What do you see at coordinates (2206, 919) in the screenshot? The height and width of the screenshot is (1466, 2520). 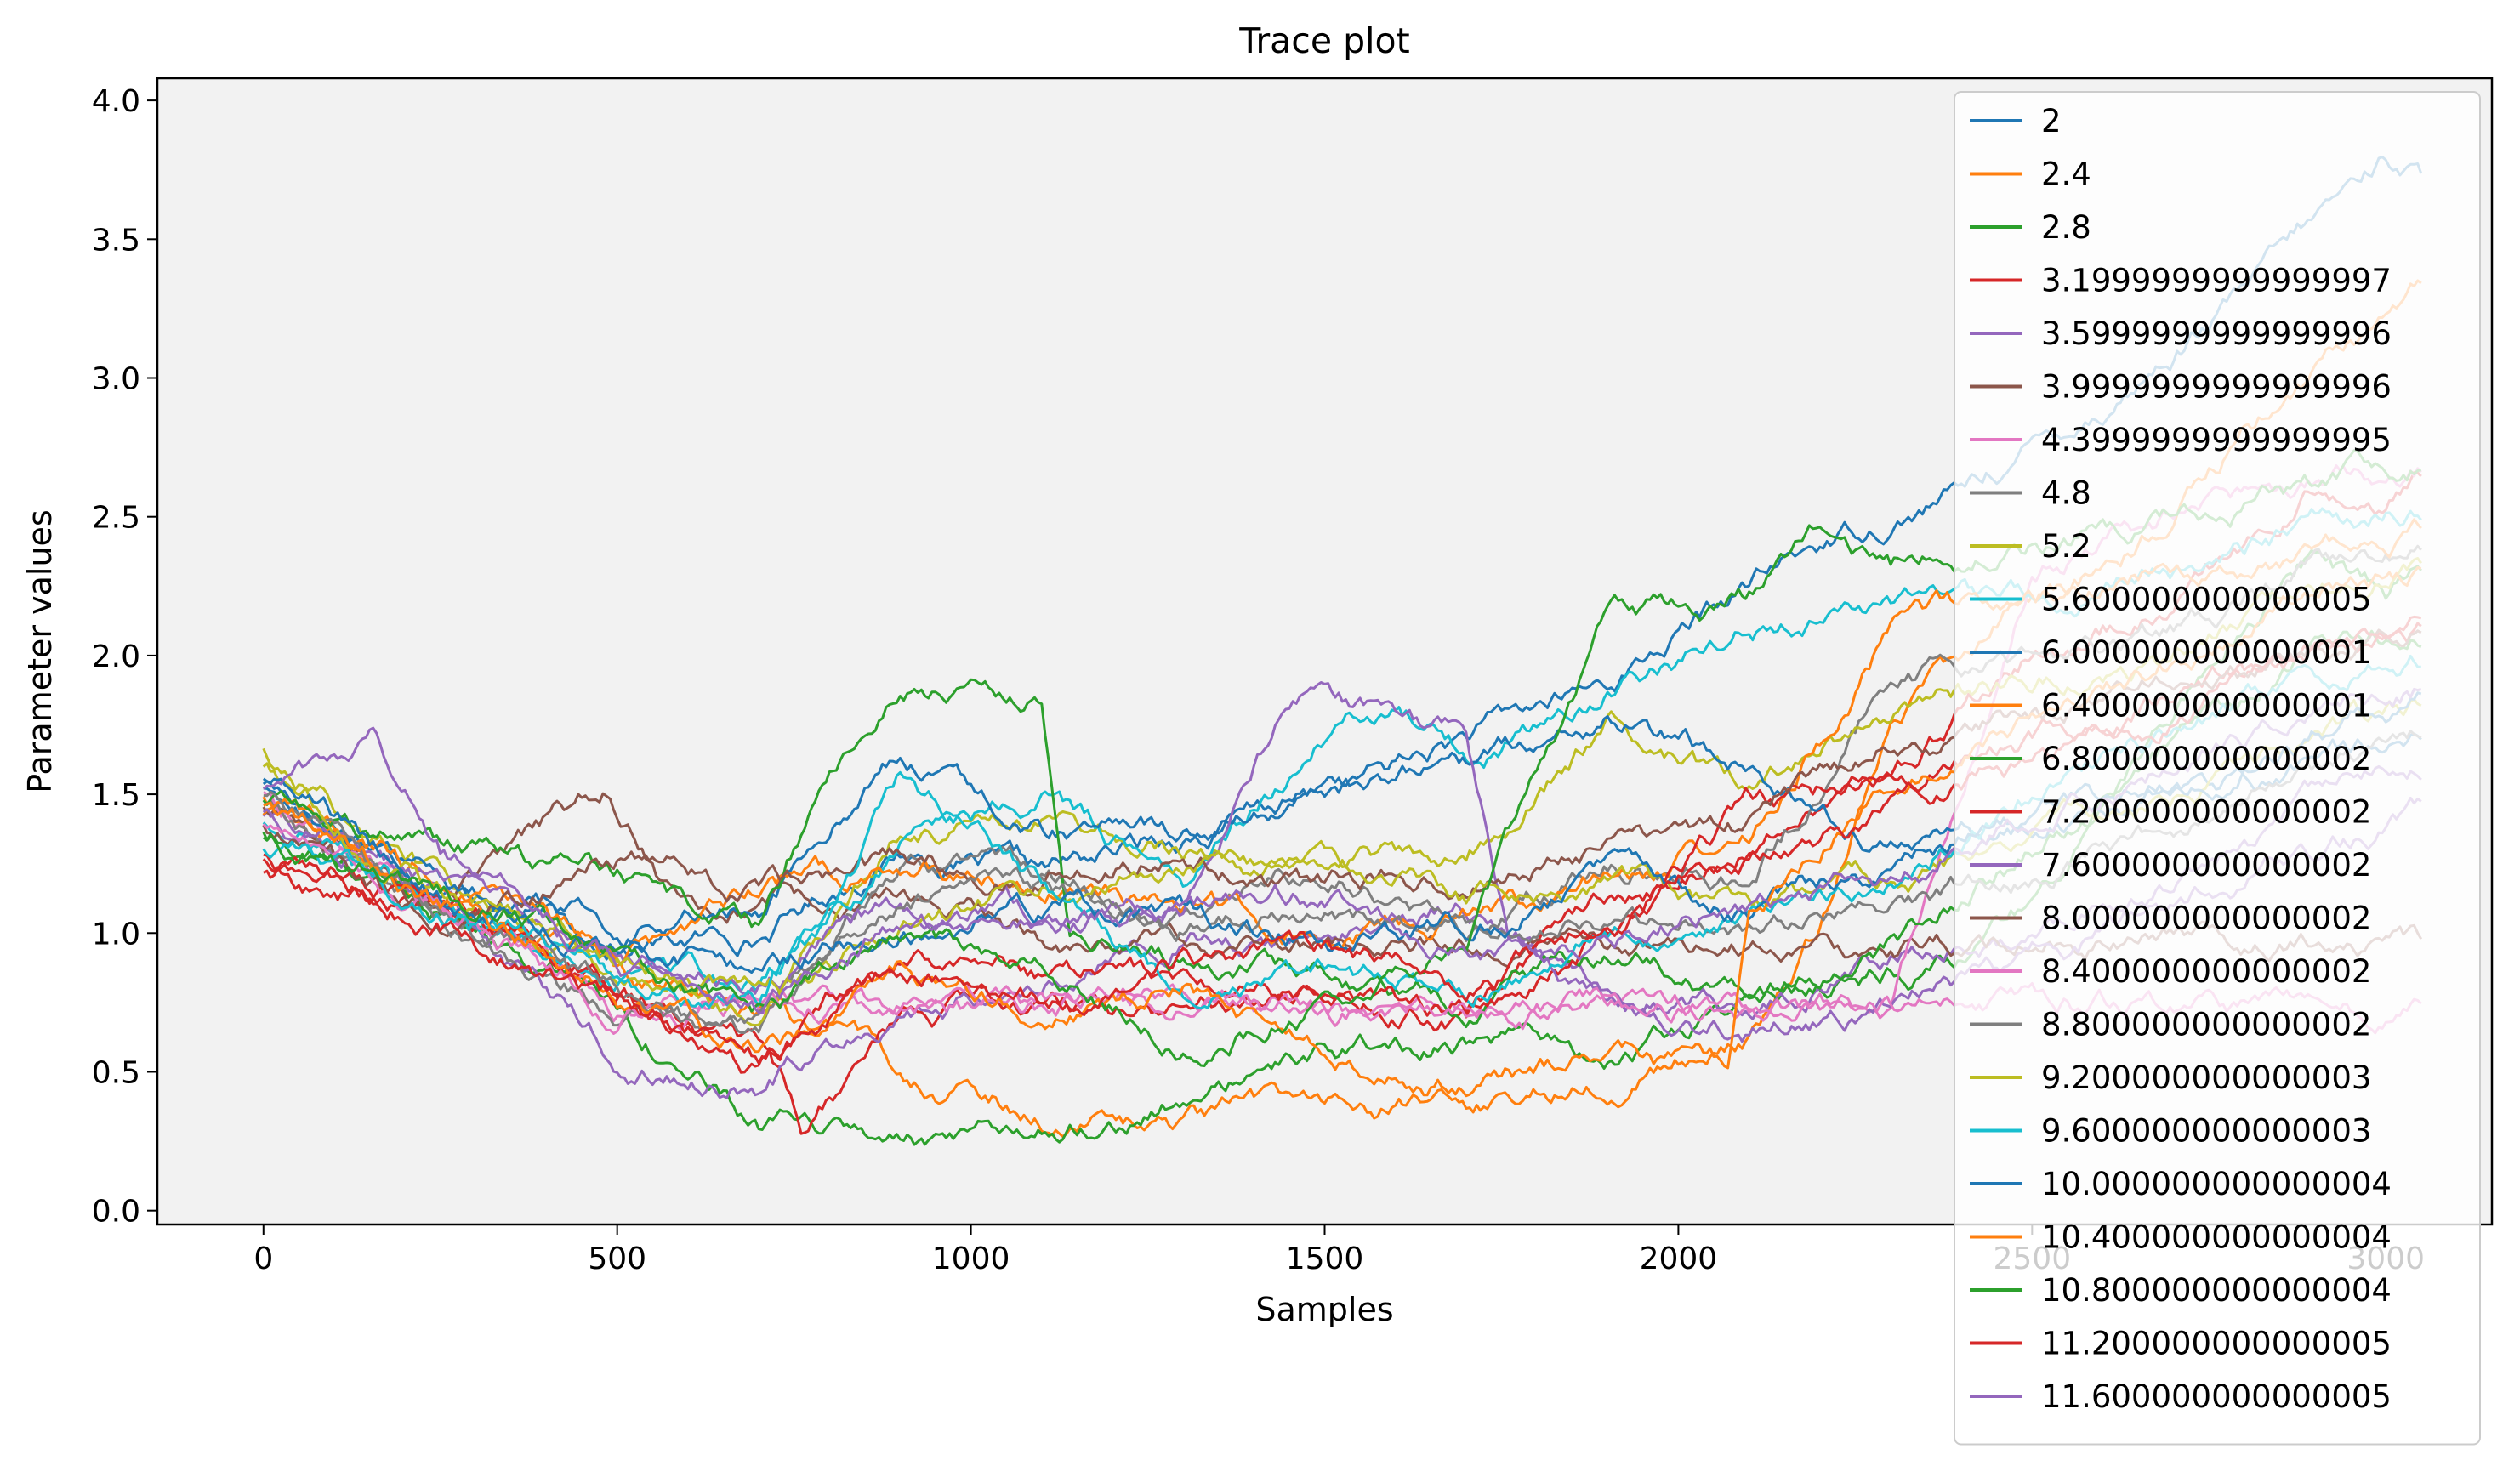 I see `legend-label: 8.000000000000002` at bounding box center [2206, 919].